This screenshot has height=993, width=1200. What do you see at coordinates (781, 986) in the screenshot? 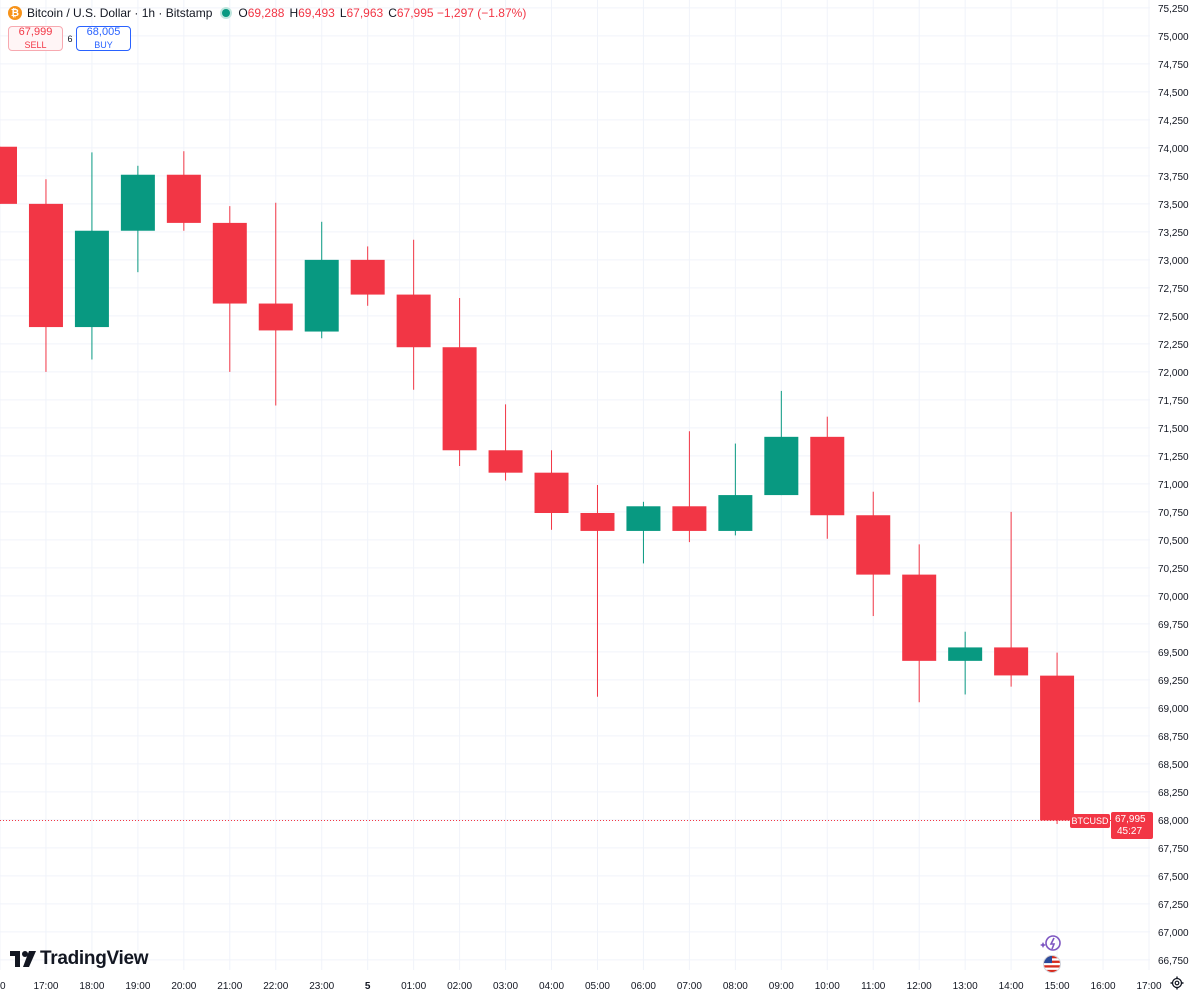
I see `time-tick-label: 09:00` at bounding box center [781, 986].